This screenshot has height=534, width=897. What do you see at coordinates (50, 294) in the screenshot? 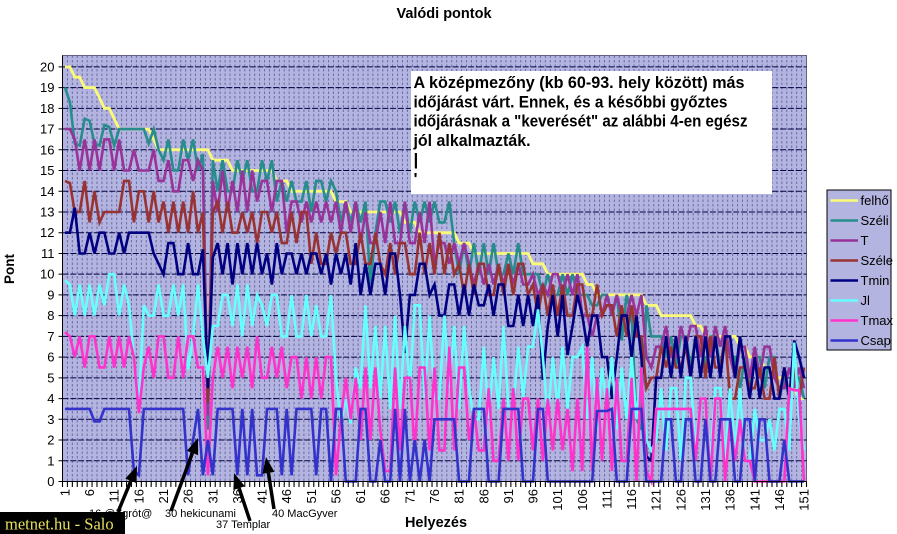
I see `svg-text: 9` at bounding box center [50, 294].